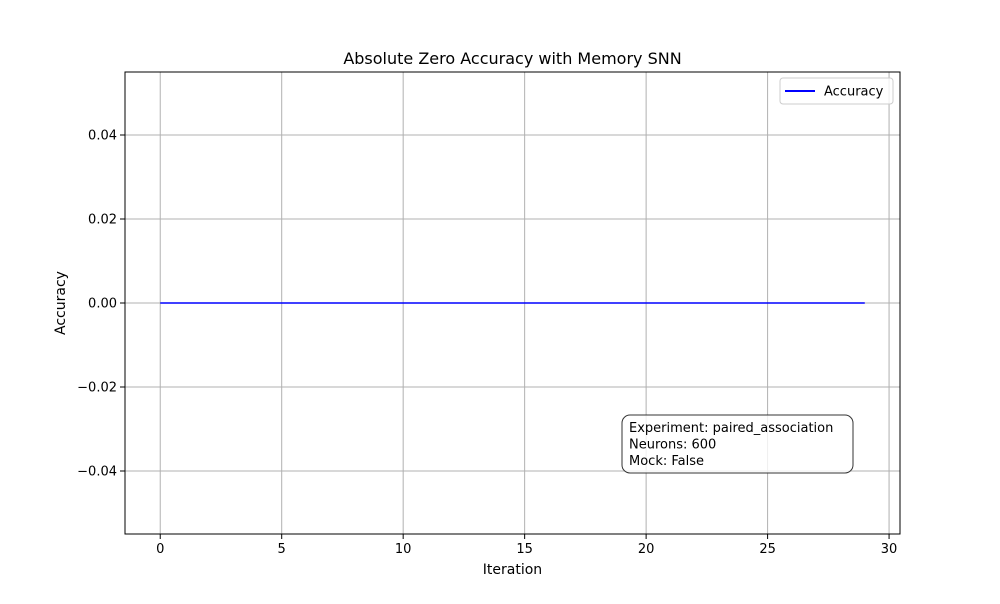 This screenshot has height=604, width=1000. I want to click on x-tick-label: 25, so click(767, 549).